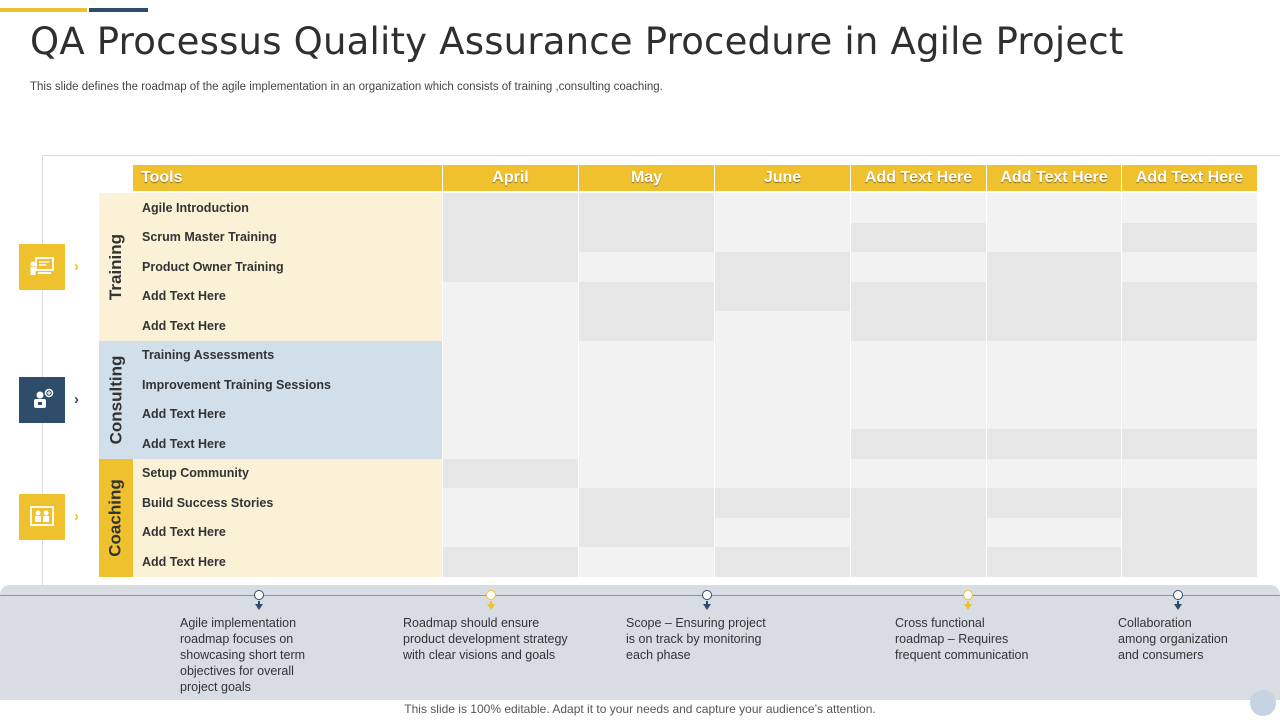 Image resolution: width=1280 pixels, height=720 pixels. I want to click on accent-bar-navy, so click(118, 10).